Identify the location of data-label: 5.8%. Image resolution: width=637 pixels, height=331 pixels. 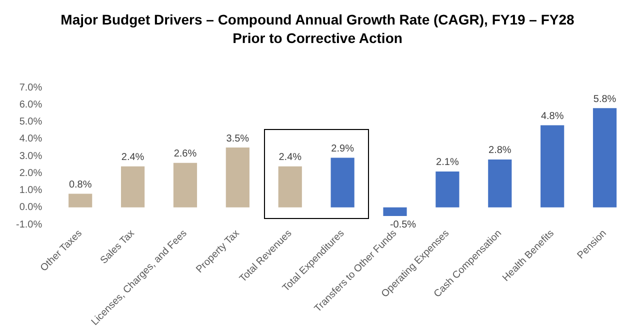
(604, 99).